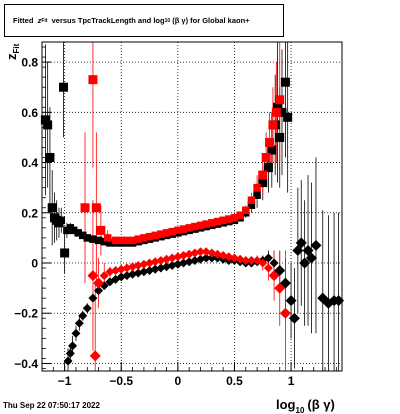  Describe the element at coordinates (178, 381) in the screenshot. I see `x-tick-label: 0` at that location.